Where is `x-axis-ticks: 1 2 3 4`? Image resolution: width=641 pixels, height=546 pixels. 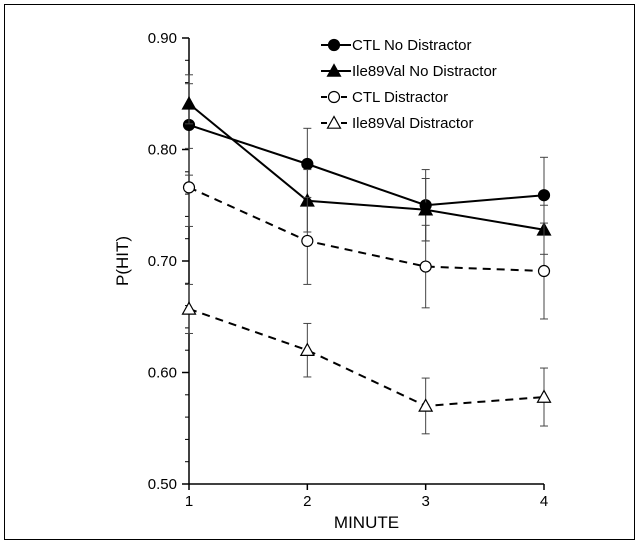 x-axis-ticks: 1 2 3 4 is located at coordinates (366, 497).